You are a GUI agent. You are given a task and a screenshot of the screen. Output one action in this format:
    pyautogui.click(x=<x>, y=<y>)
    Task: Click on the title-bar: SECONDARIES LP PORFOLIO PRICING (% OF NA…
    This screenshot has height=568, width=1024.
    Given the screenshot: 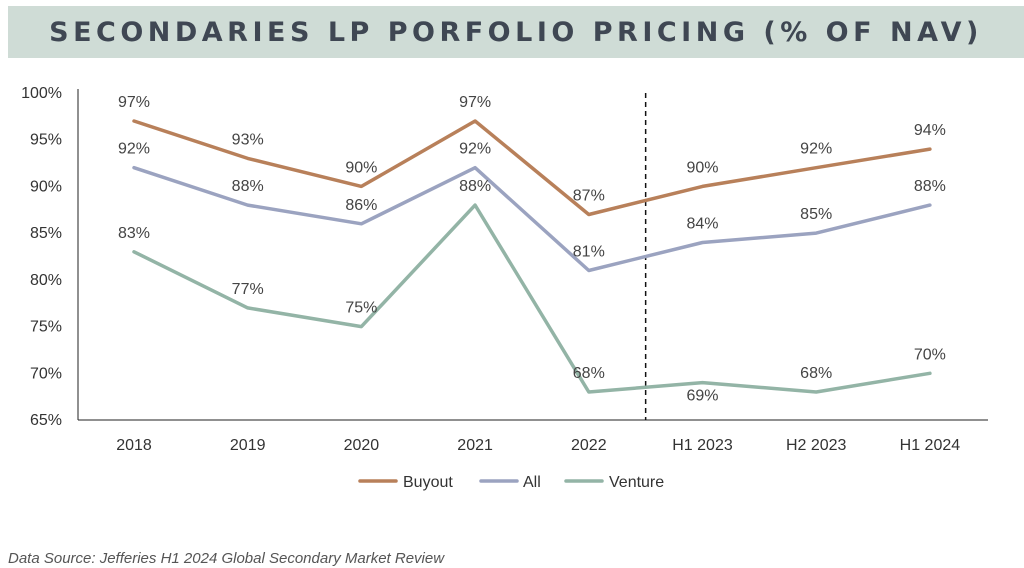 What is the action you would take?
    pyautogui.click(x=516, y=32)
    